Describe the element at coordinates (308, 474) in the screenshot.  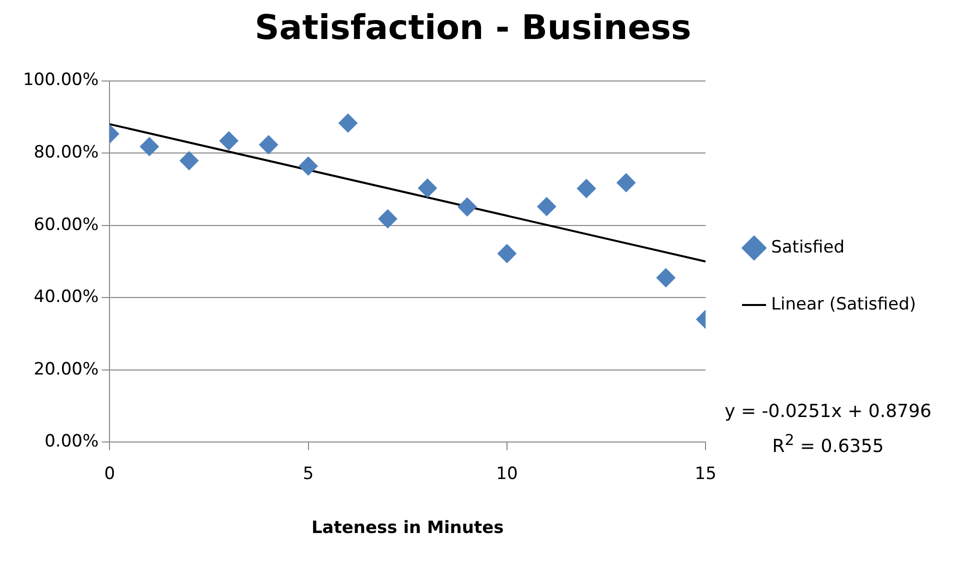
I see `x-tick-label: 5` at that location.